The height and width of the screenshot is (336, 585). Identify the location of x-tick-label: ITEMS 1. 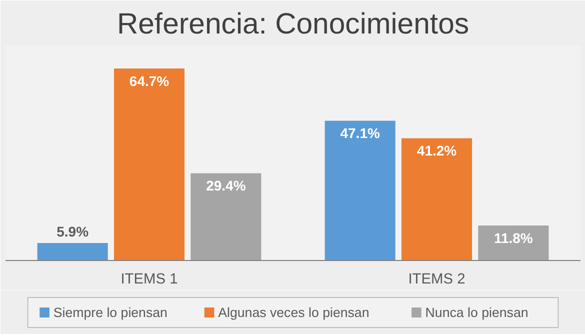
(149, 280).